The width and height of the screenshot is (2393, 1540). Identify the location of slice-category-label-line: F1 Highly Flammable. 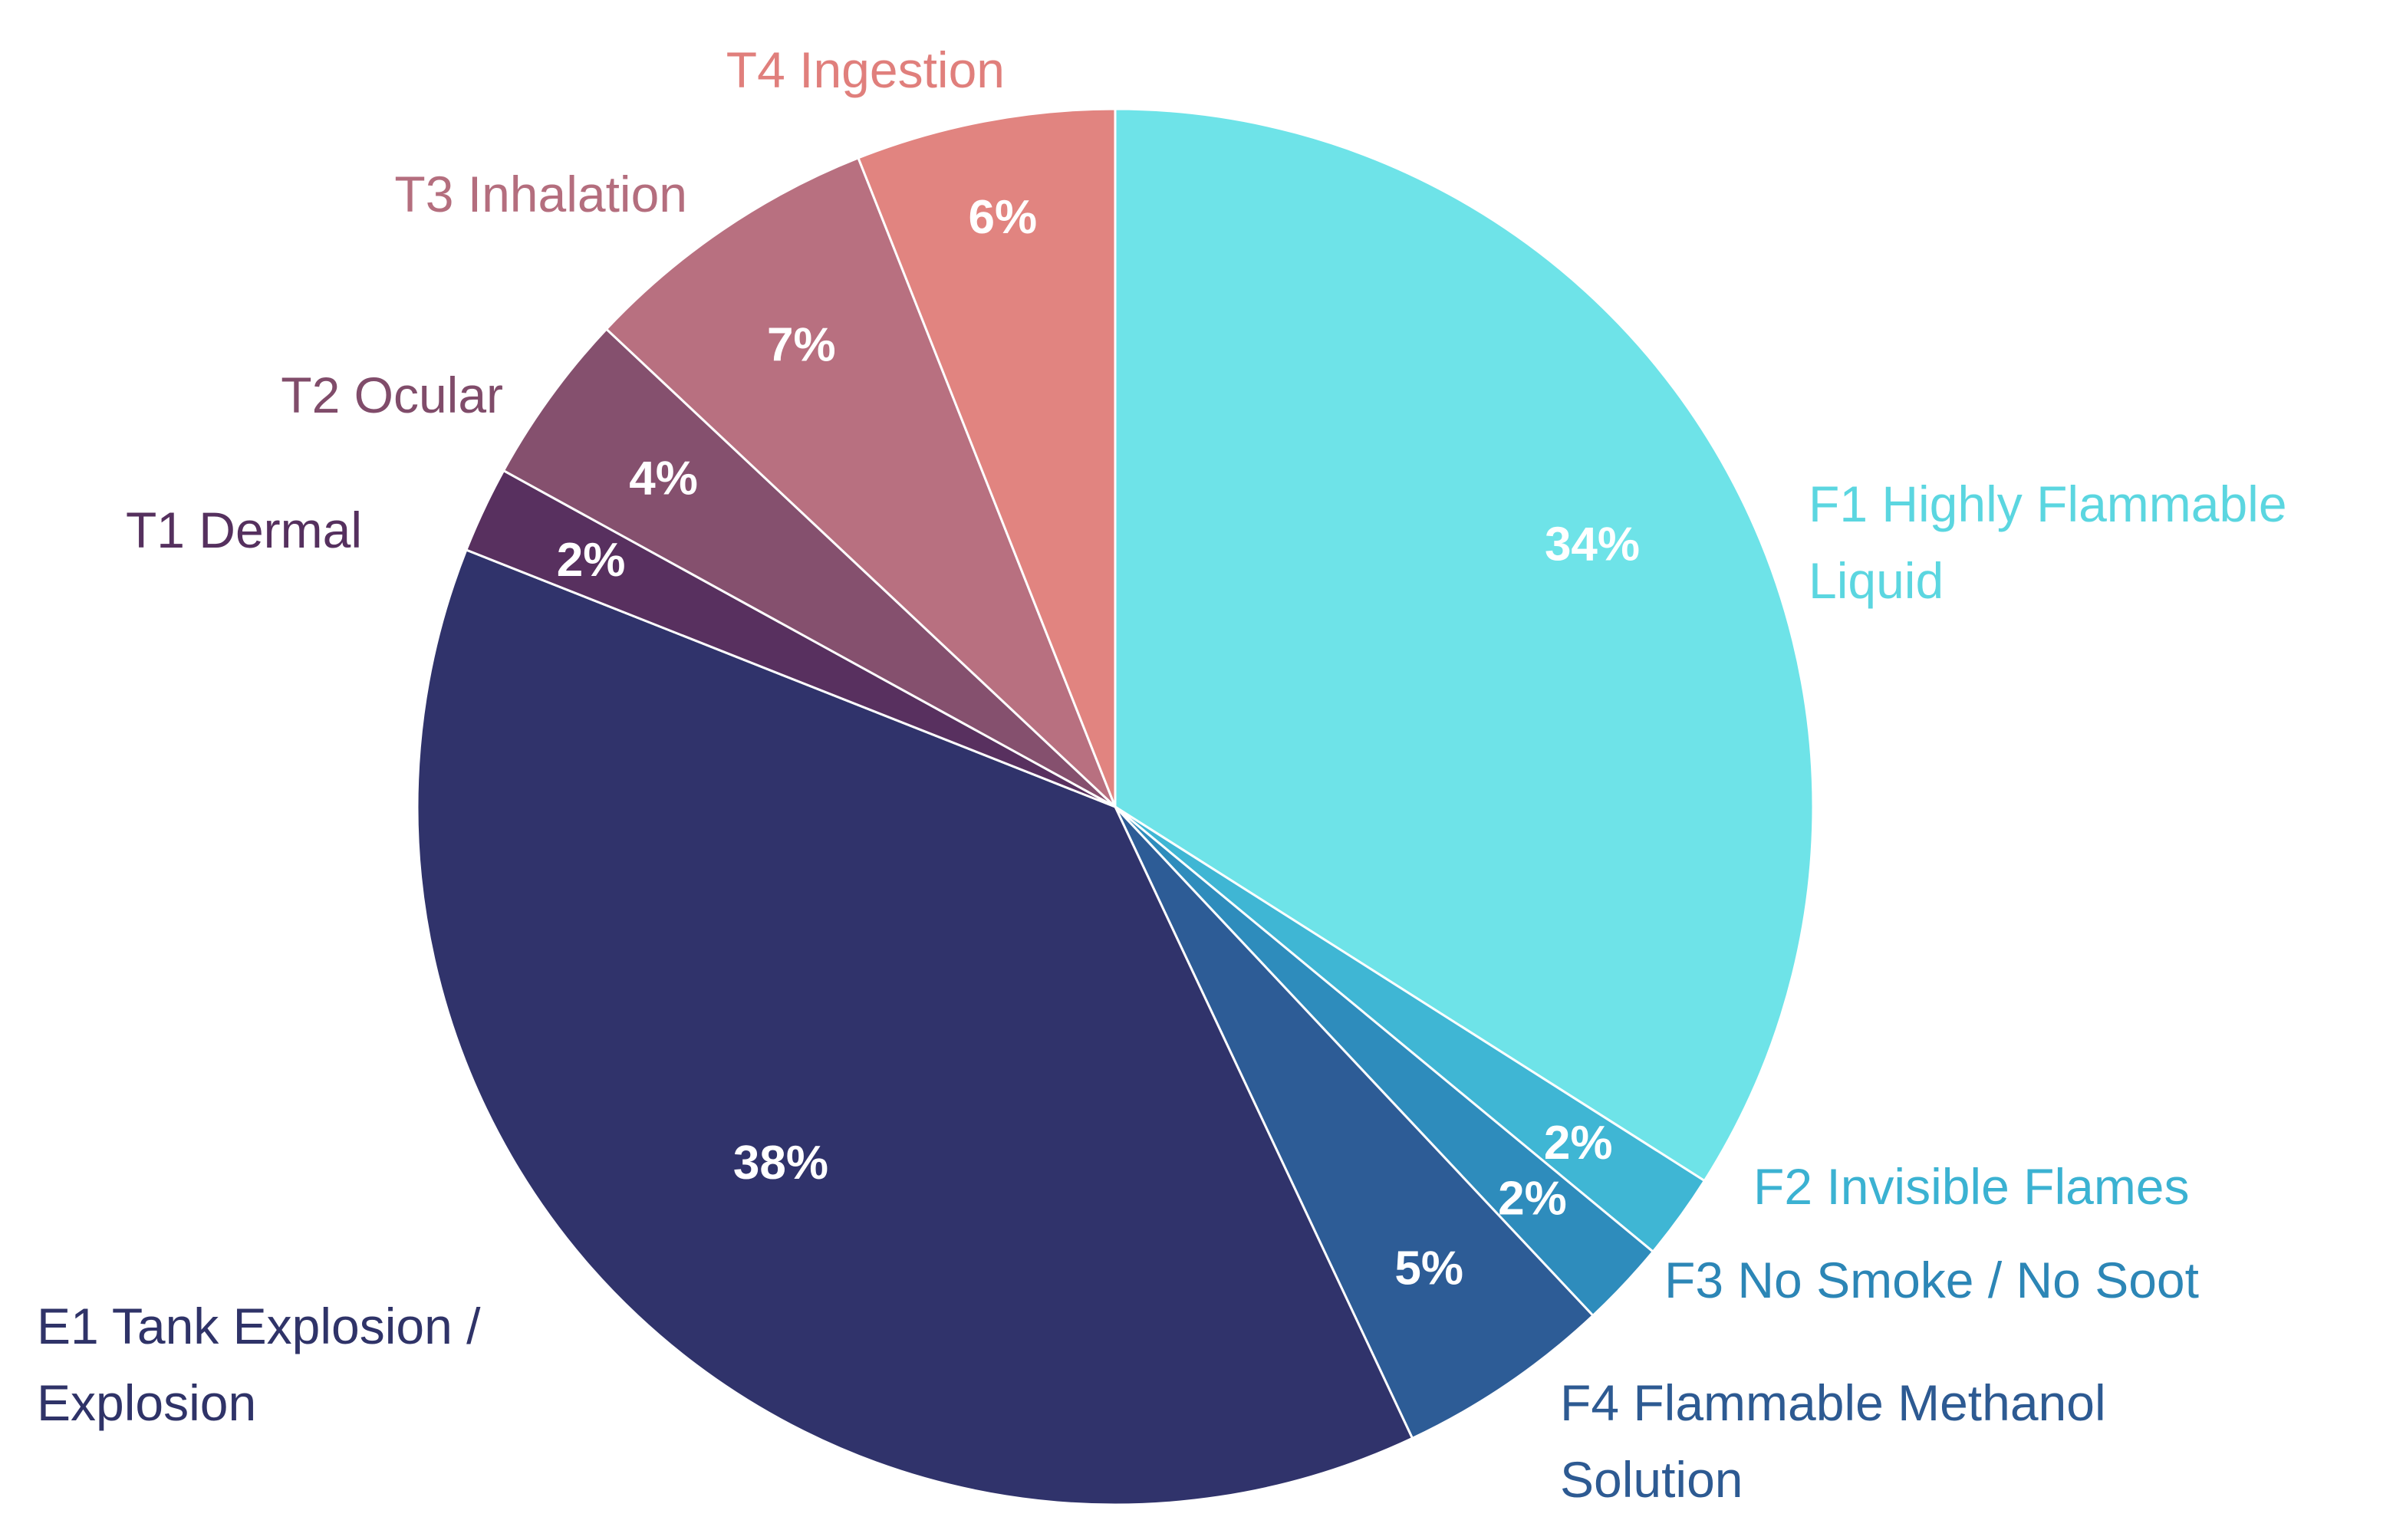
(2048, 503).